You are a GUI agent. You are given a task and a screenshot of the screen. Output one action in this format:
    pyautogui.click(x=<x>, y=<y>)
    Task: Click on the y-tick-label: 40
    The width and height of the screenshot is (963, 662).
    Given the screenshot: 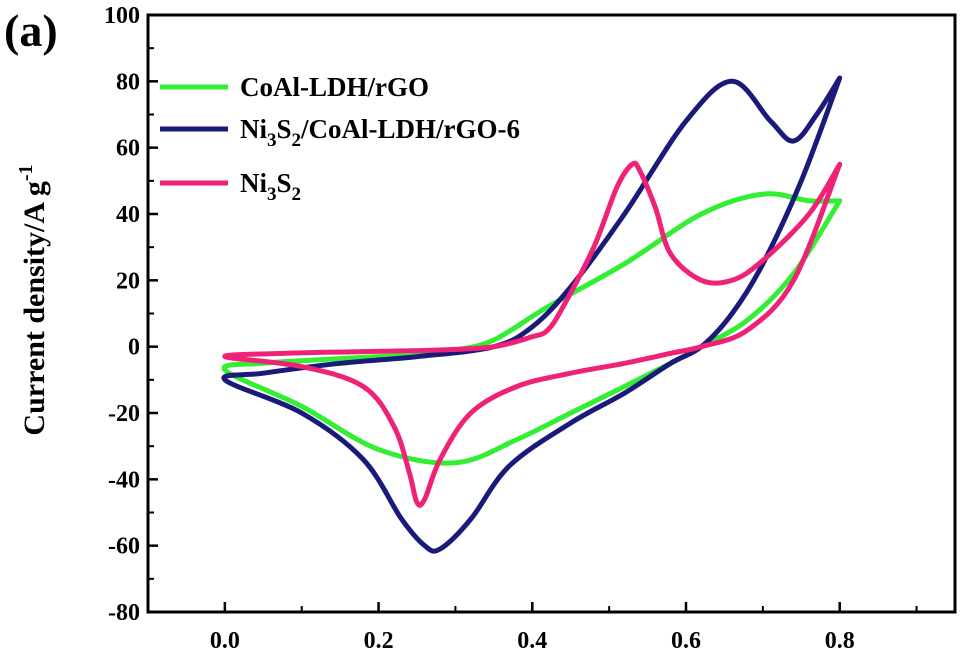 What is the action you would take?
    pyautogui.click(x=128, y=215)
    